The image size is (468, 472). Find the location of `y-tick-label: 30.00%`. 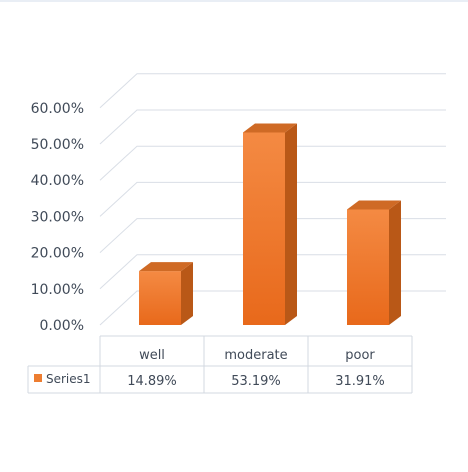

y-tick-label: 30.00% is located at coordinates (57, 217).